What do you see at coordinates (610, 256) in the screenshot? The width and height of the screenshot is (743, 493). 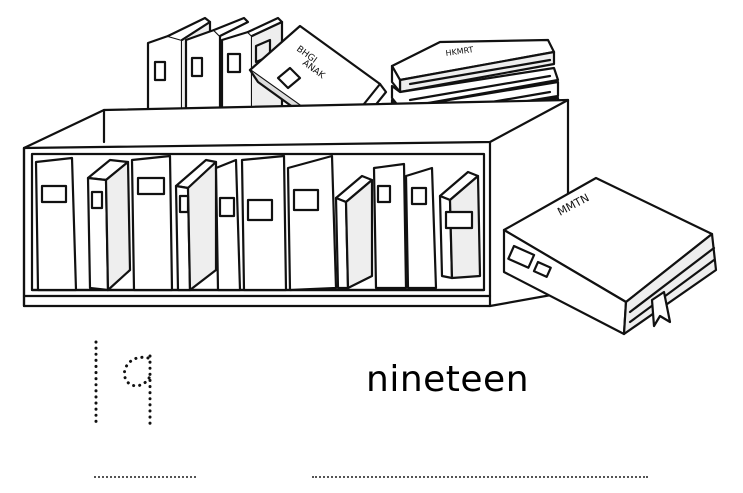 I see `book-icon: MMTN` at bounding box center [610, 256].